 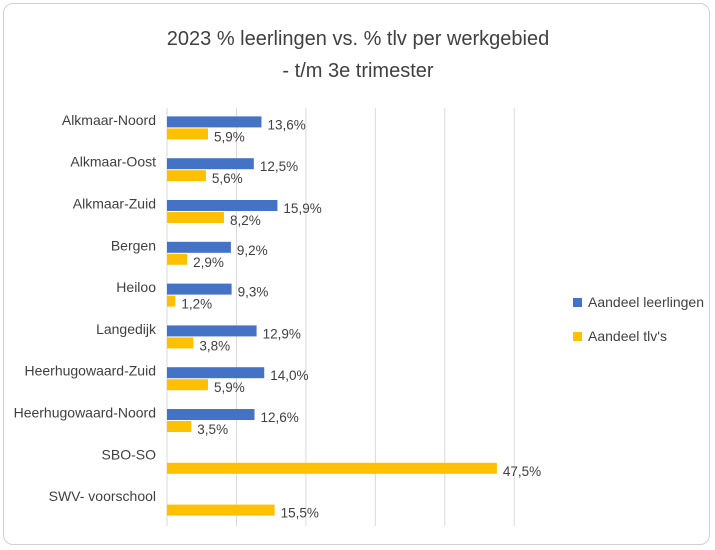 What do you see at coordinates (90, 371) in the screenshot?
I see `category-label: Heerhugowaard-Zuid` at bounding box center [90, 371].